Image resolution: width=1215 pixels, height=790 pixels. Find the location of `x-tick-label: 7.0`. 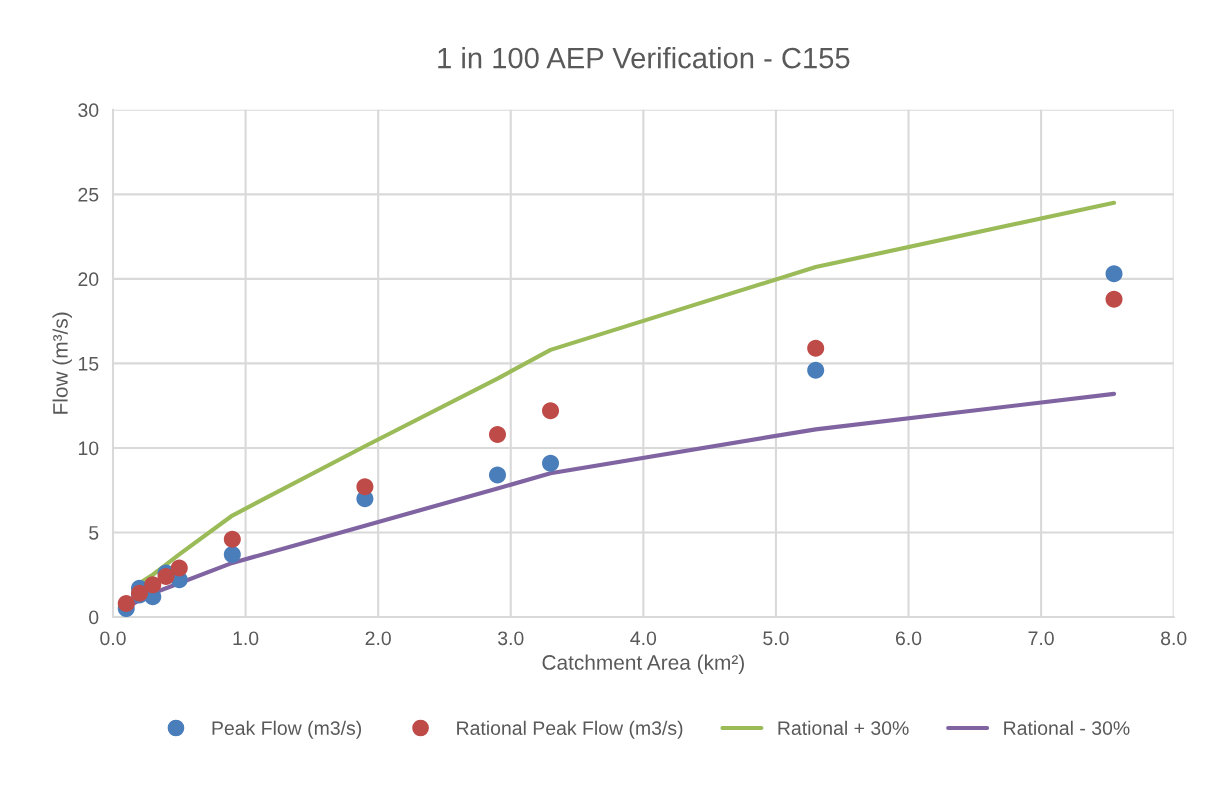

x-tick-label: 7.0 is located at coordinates (1041, 638).